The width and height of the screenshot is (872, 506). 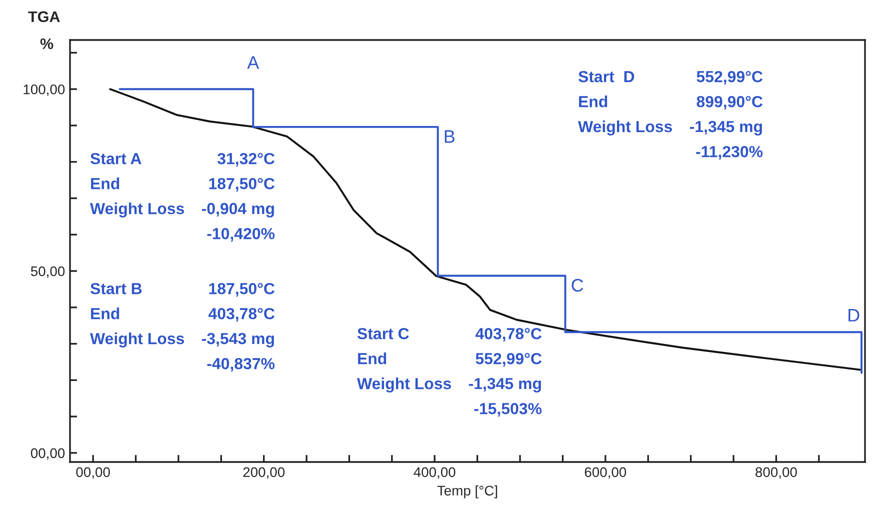 I want to click on x-tick-label: 600,00, so click(x=605, y=473).